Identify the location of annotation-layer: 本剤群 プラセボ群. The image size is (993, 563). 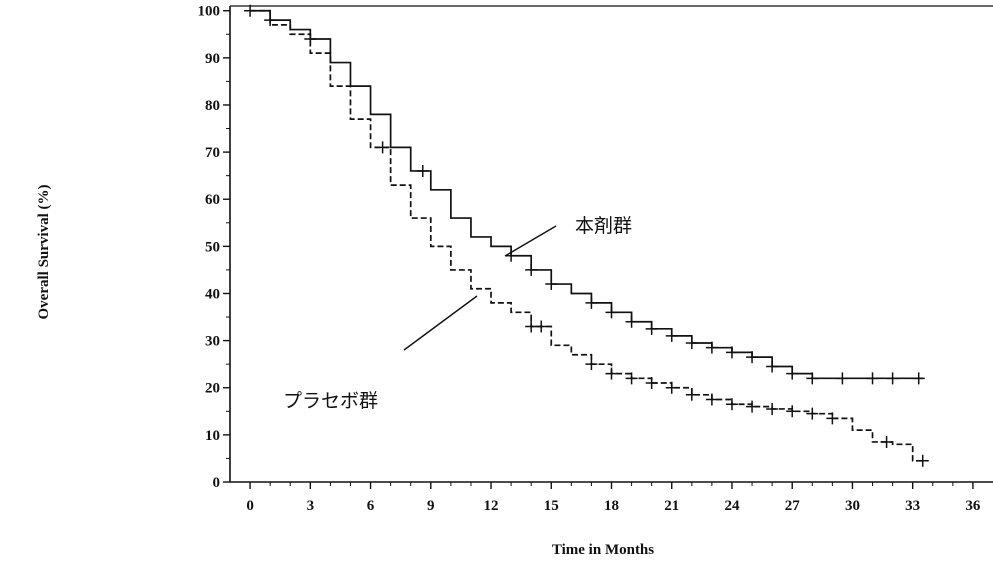
(457, 313).